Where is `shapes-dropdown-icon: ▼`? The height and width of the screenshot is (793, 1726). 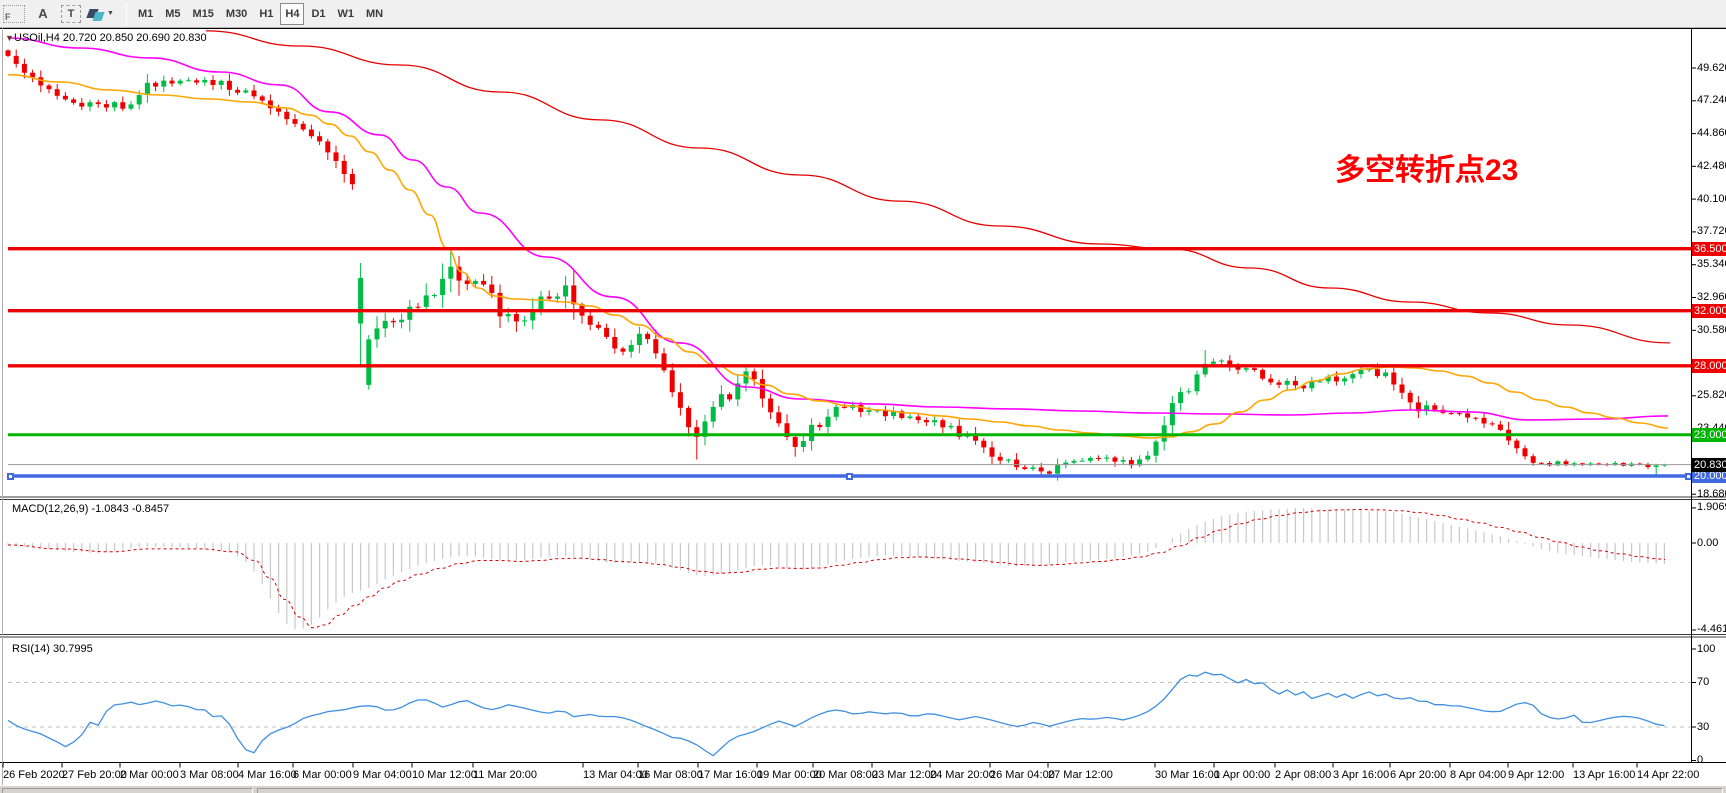
shapes-dropdown-icon: ▼ is located at coordinates (100, 13).